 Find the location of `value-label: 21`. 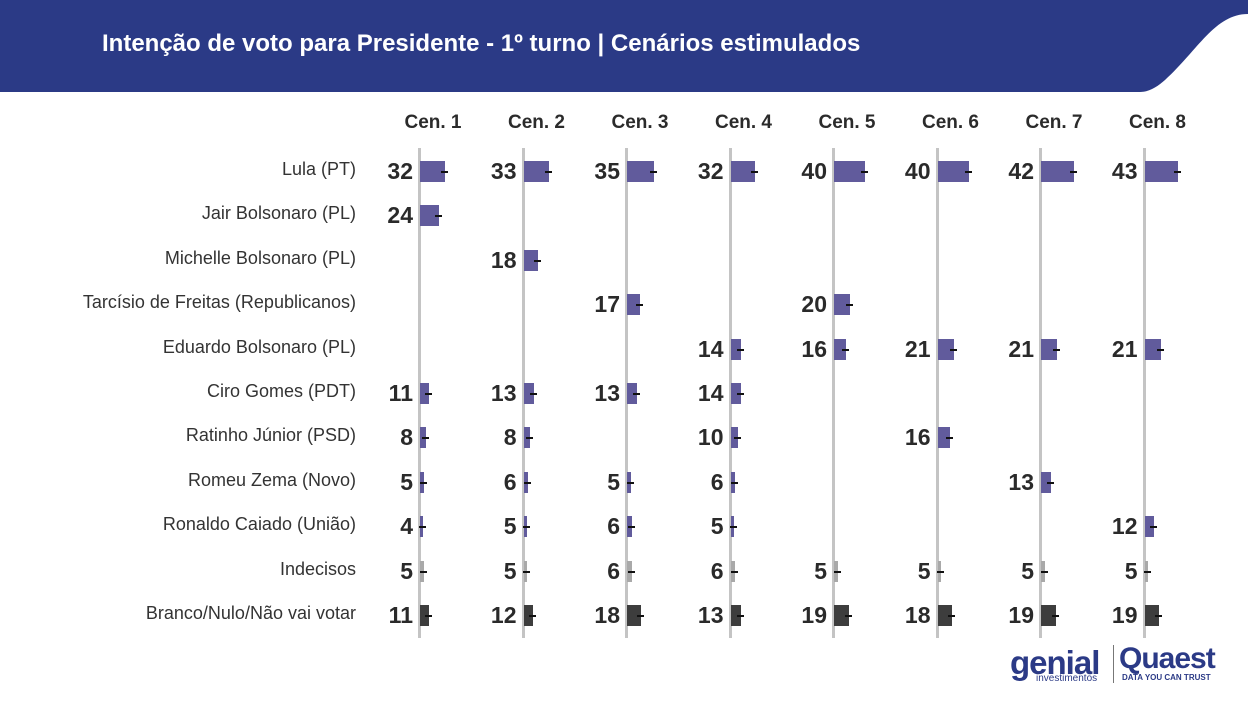

value-label: 21 is located at coordinates (1124, 348).